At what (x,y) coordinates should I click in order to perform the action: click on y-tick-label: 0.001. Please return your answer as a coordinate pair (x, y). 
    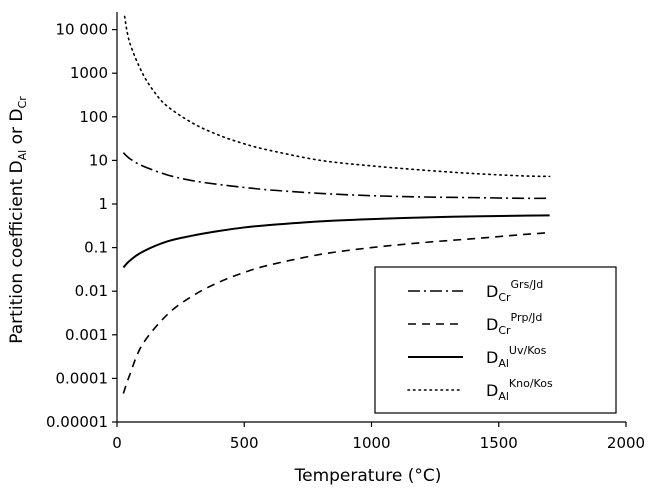
    Looking at the image, I should click on (86, 335).